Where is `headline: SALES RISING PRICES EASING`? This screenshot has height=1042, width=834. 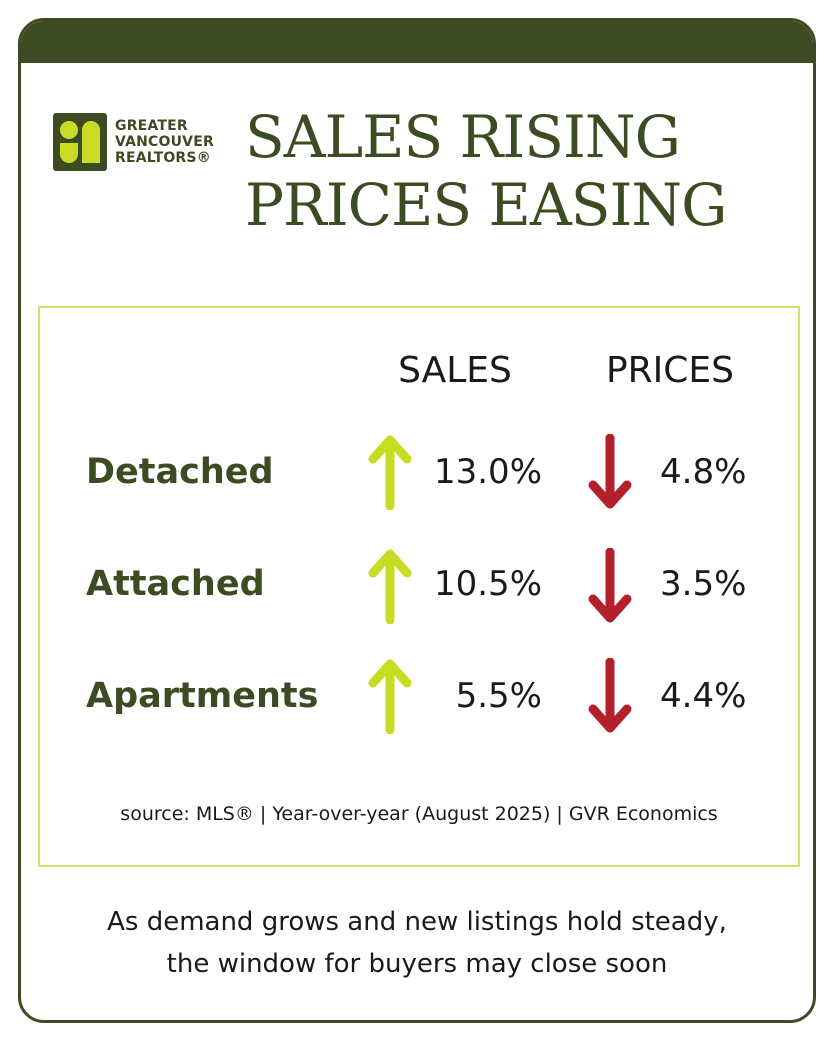
headline: SALES RISING PRICES EASING is located at coordinates (486, 171).